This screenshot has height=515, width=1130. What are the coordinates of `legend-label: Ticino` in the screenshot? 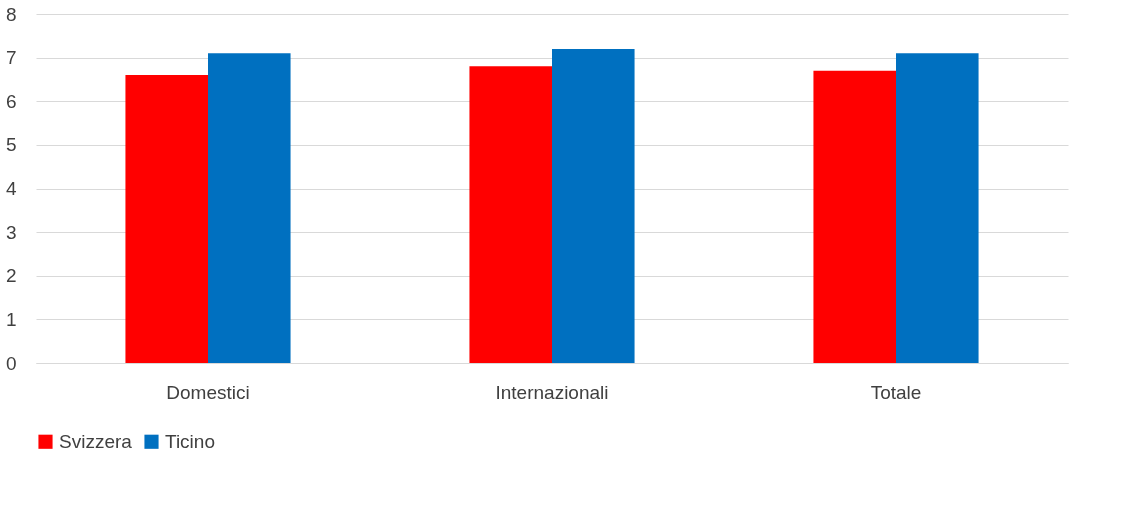 It's located at (190, 441).